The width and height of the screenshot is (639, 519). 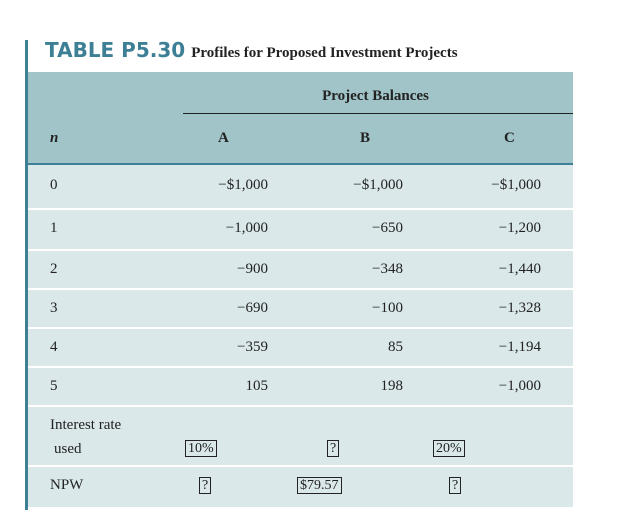 What do you see at coordinates (300, 270) in the screenshot?
I see `table-row: 2 −900 −348 −1,440` at bounding box center [300, 270].